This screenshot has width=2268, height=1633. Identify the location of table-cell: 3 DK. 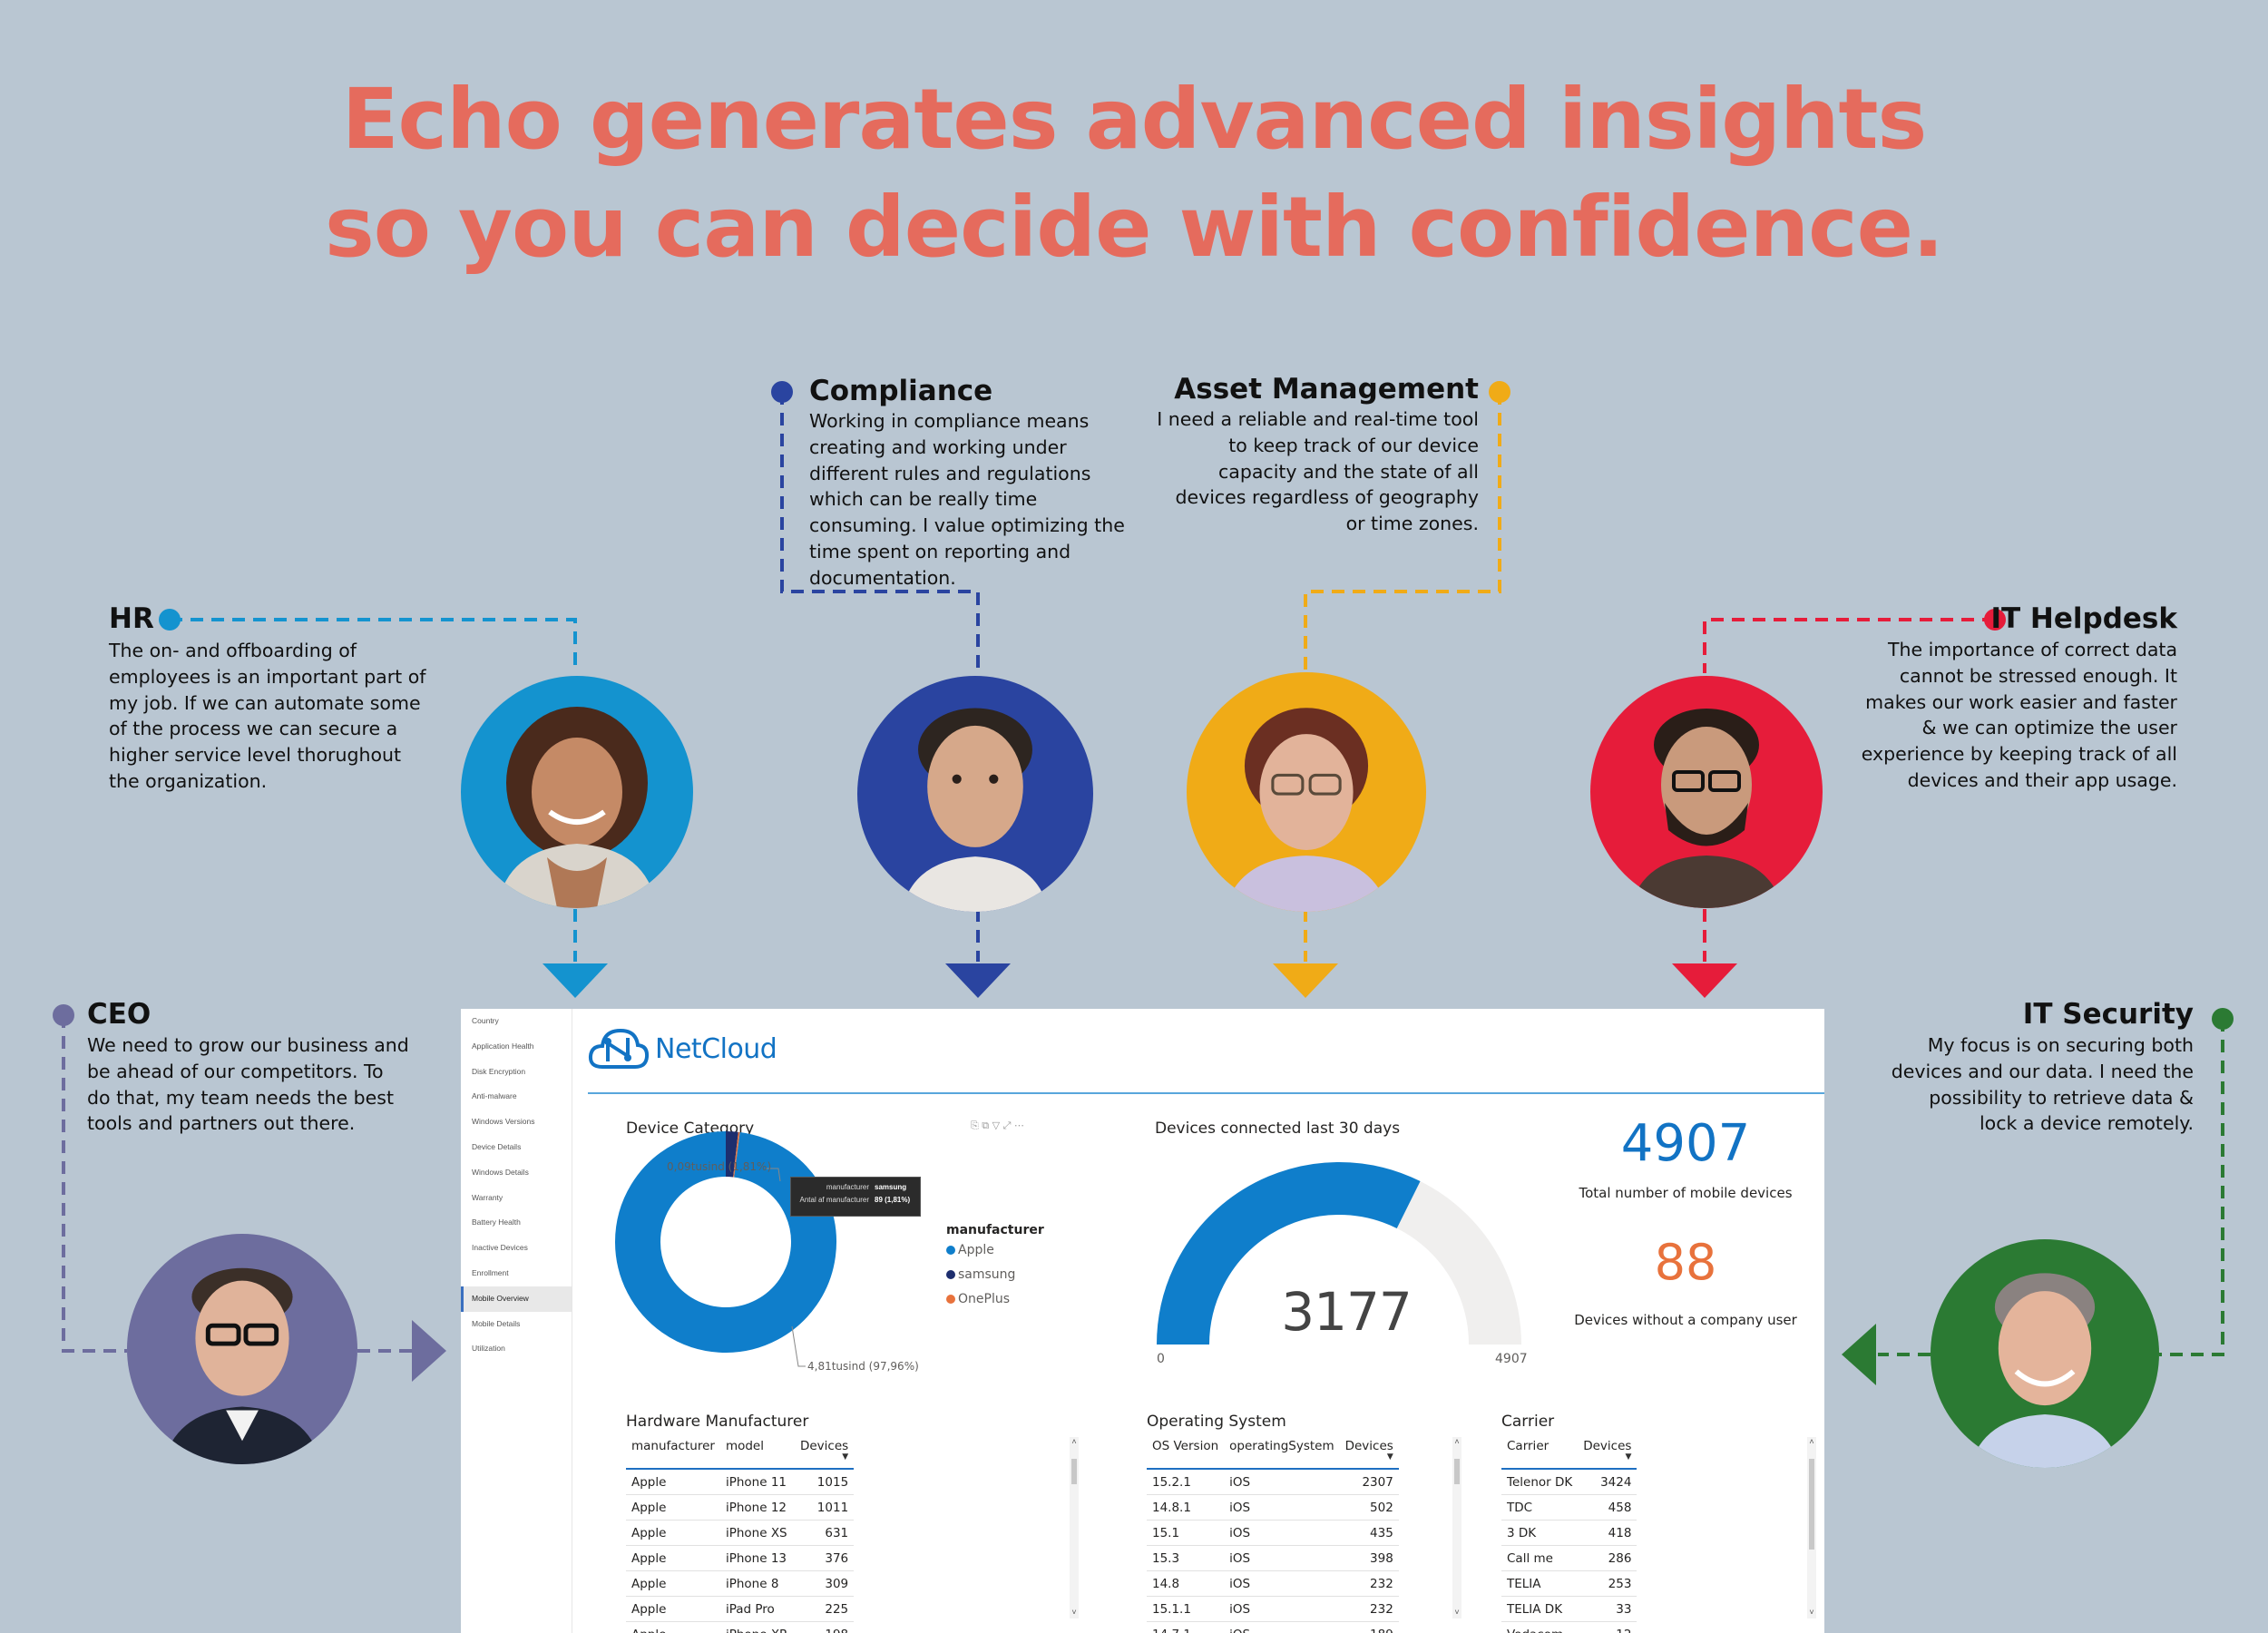
(1540, 1533).